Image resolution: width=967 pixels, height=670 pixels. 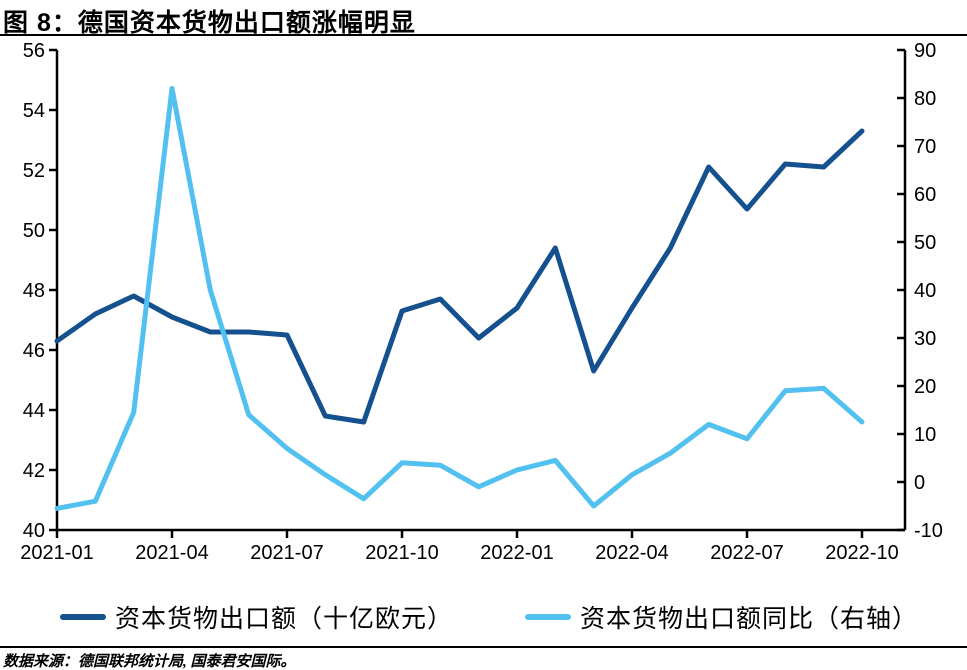 What do you see at coordinates (925, 99) in the screenshot?
I see `right-axis-tick-label: 80` at bounding box center [925, 99].